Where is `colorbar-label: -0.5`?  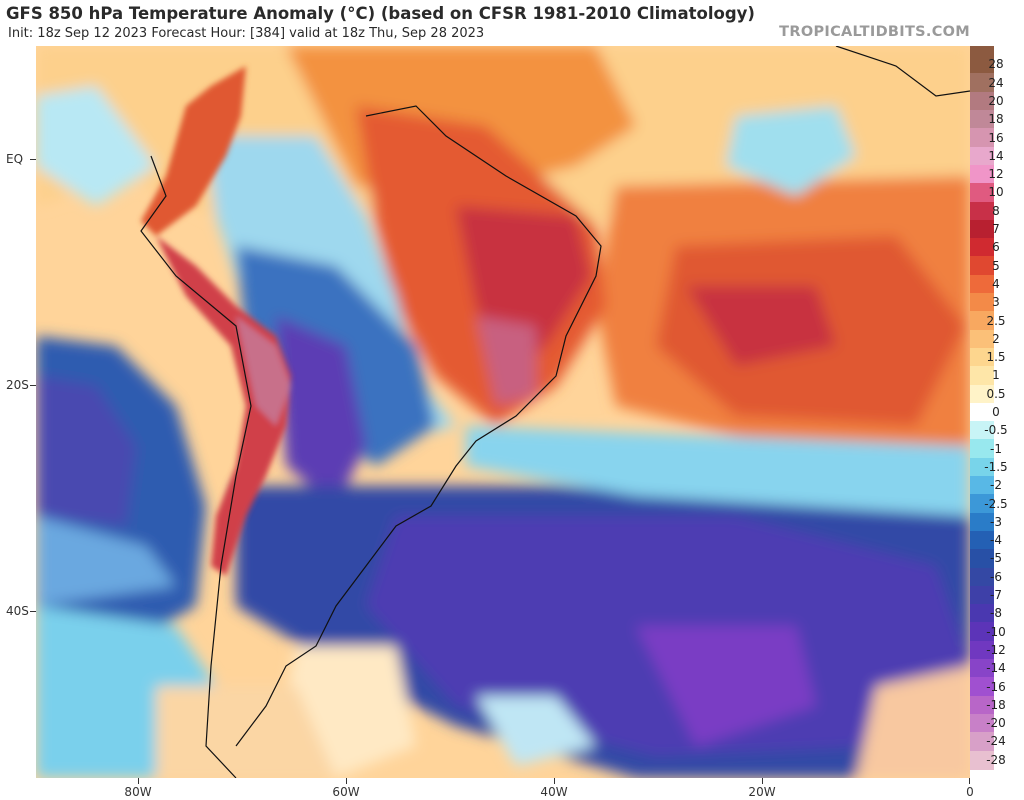
colorbar-label: -0.5 is located at coordinates (996, 430).